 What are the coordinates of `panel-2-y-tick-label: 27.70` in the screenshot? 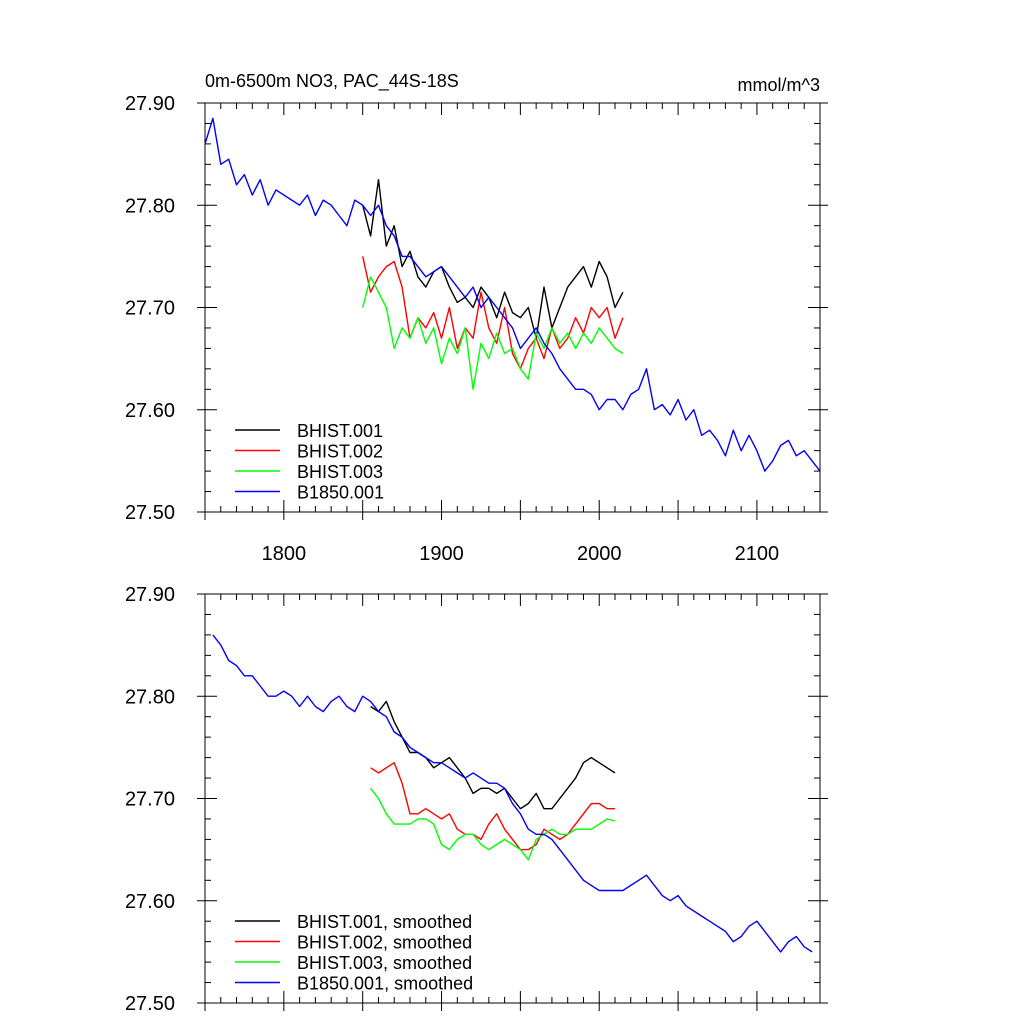 It's located at (150, 800).